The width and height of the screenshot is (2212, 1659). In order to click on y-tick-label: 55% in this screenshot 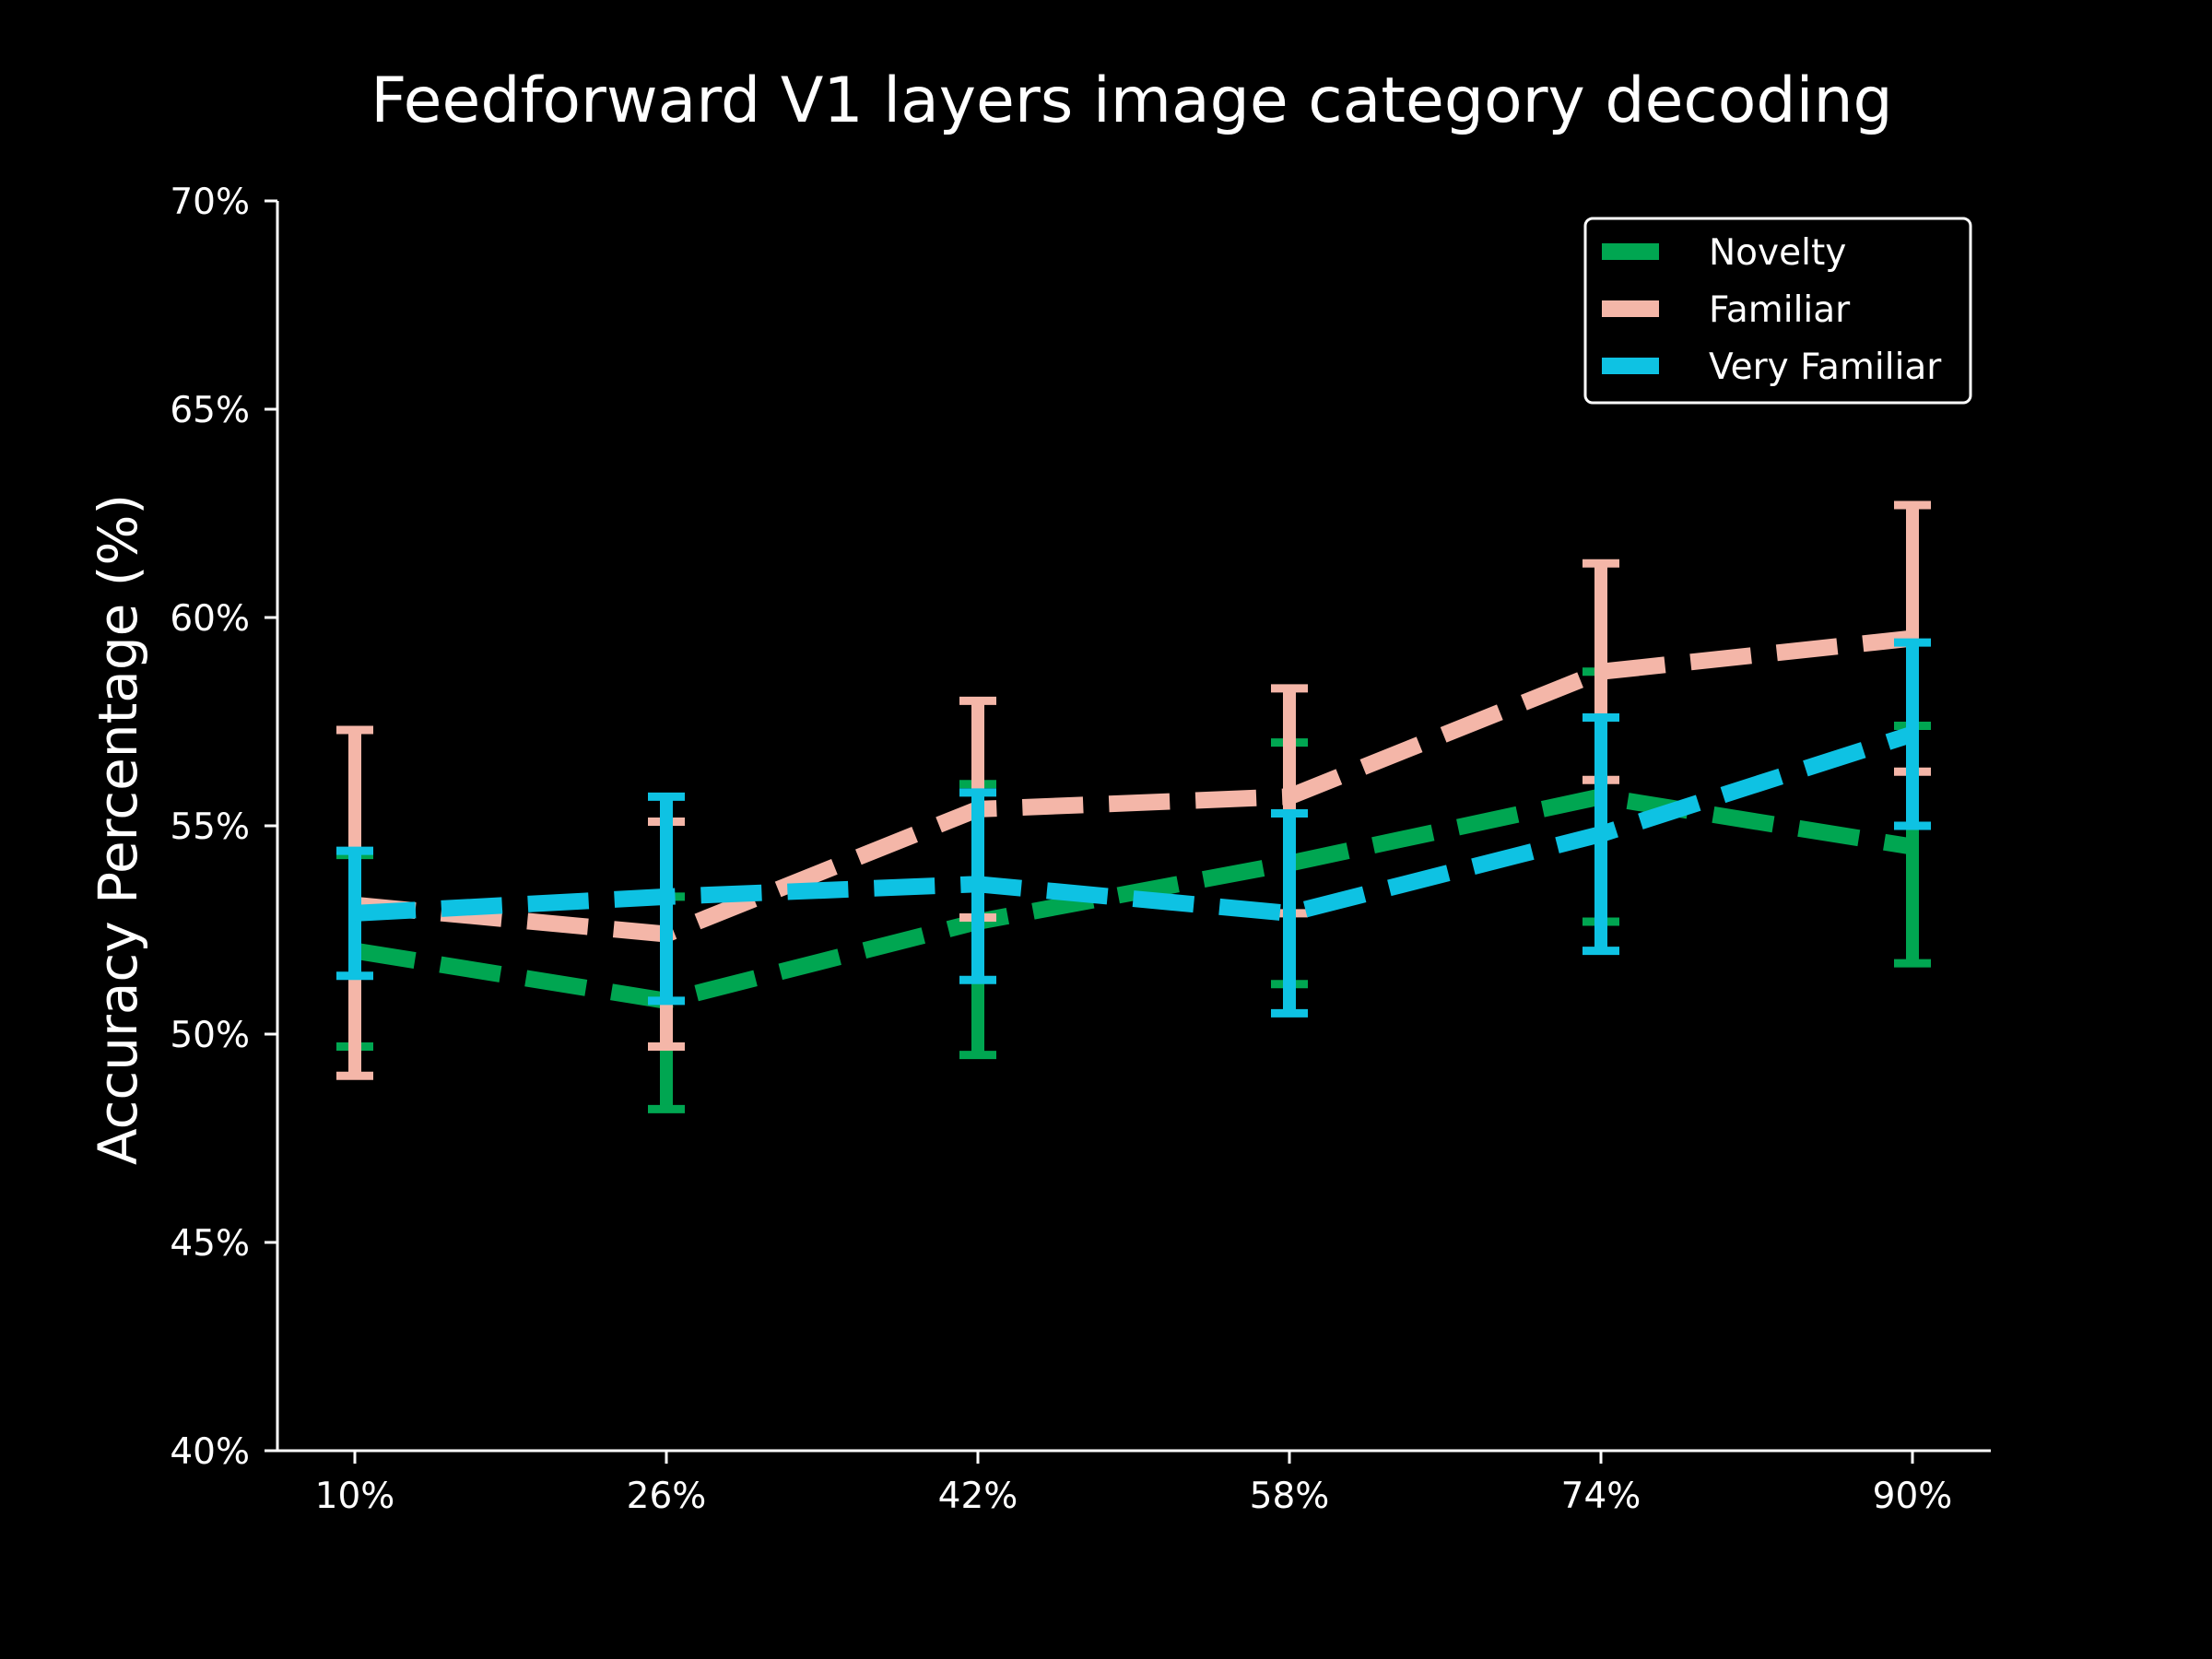, I will do `click(210, 827)`.